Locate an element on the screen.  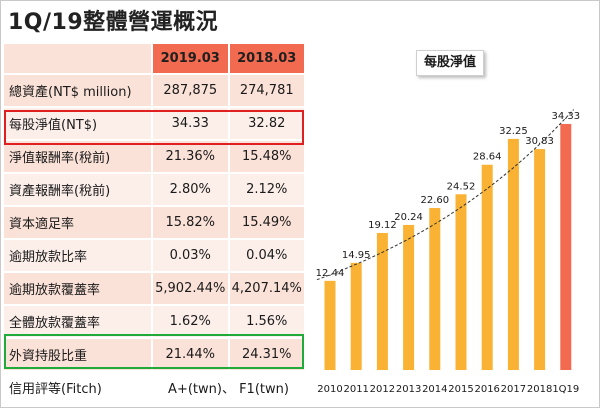
rating-value: A+(twn)、 F1(twn) is located at coordinates (227, 388).